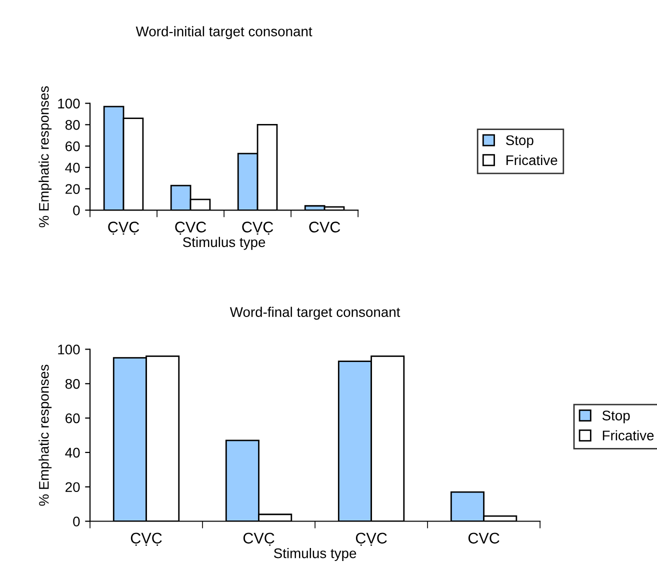 The image size is (657, 587). I want to click on x-tick-label: C̣ṾC, so click(371, 539).